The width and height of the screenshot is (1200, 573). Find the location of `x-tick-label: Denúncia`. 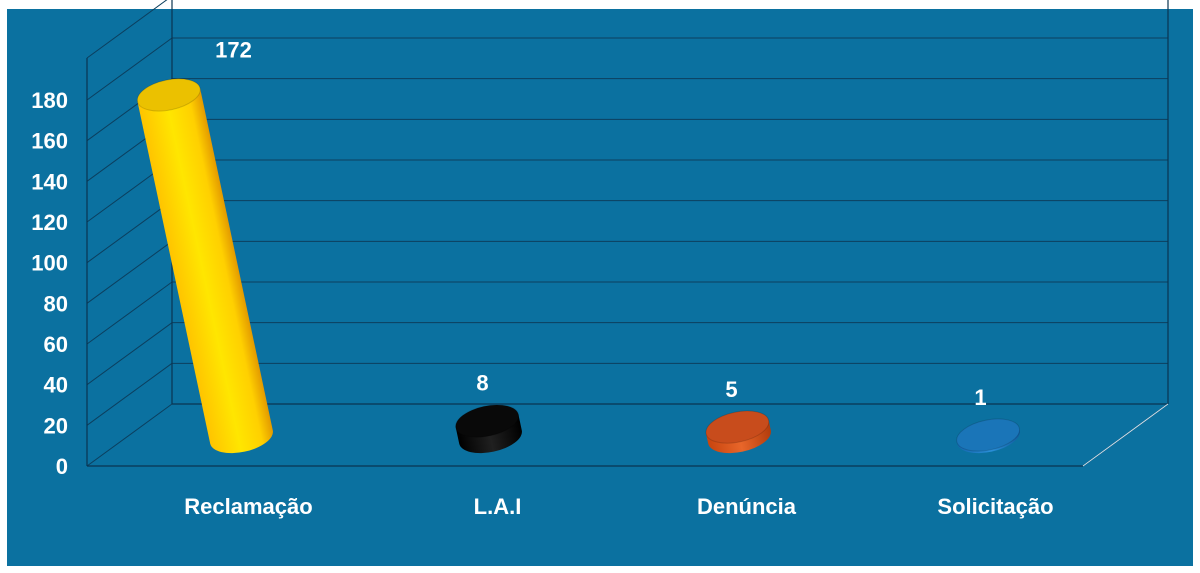

x-tick-label: Denúncia is located at coordinates (747, 506).